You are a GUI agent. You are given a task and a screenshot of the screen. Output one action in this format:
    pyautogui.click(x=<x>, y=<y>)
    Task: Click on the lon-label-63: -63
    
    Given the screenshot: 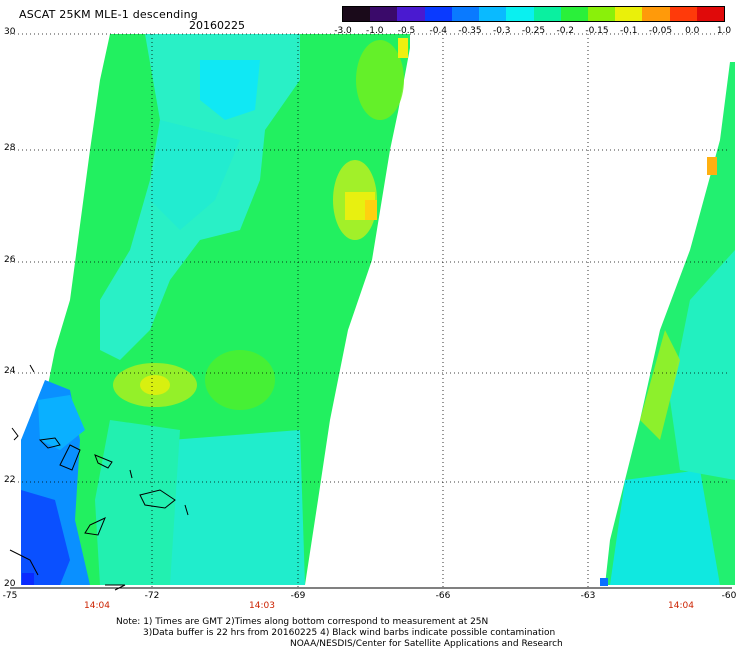 What is the action you would take?
    pyautogui.click(x=588, y=596)
    